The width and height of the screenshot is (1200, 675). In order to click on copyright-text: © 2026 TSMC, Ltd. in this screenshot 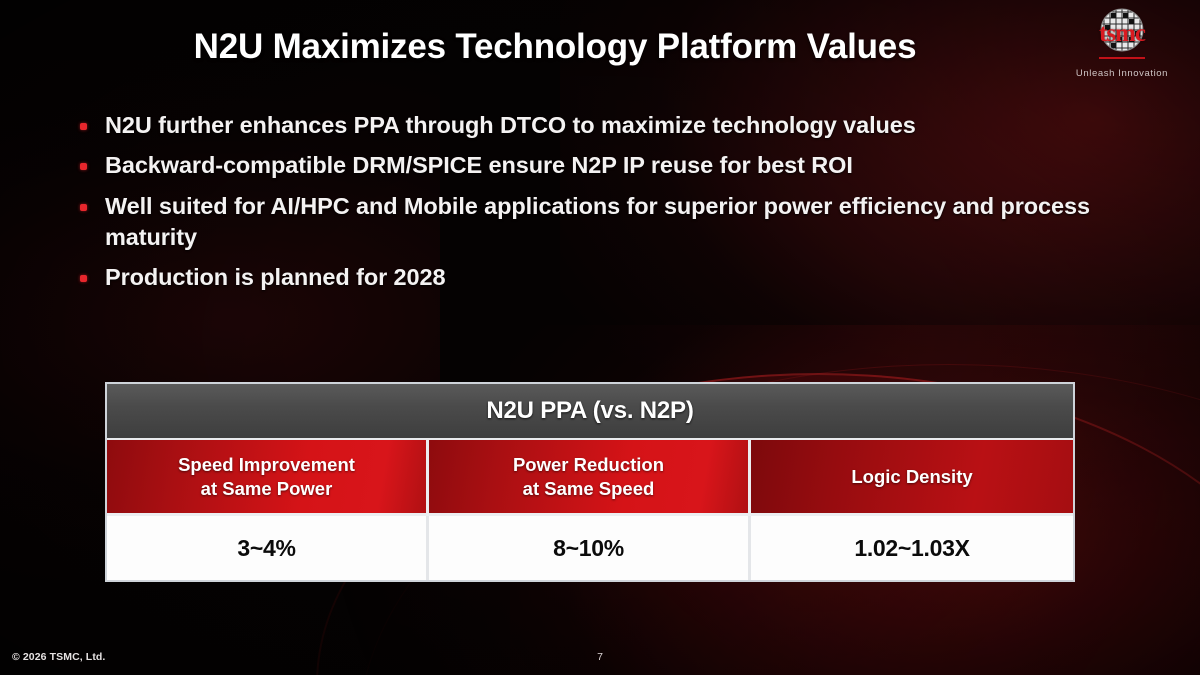, I will do `click(59, 657)`.